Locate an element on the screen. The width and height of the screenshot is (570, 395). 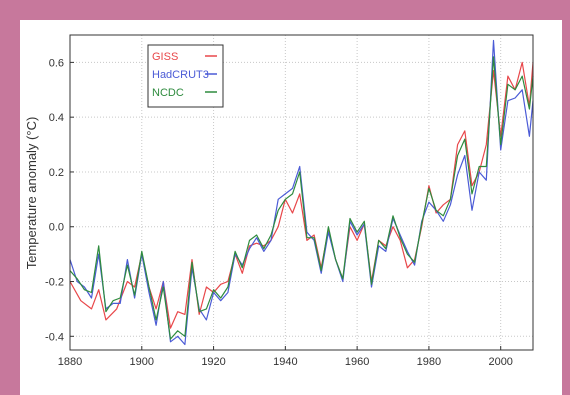
x-tick-label: 1920 is located at coordinates (213, 362).